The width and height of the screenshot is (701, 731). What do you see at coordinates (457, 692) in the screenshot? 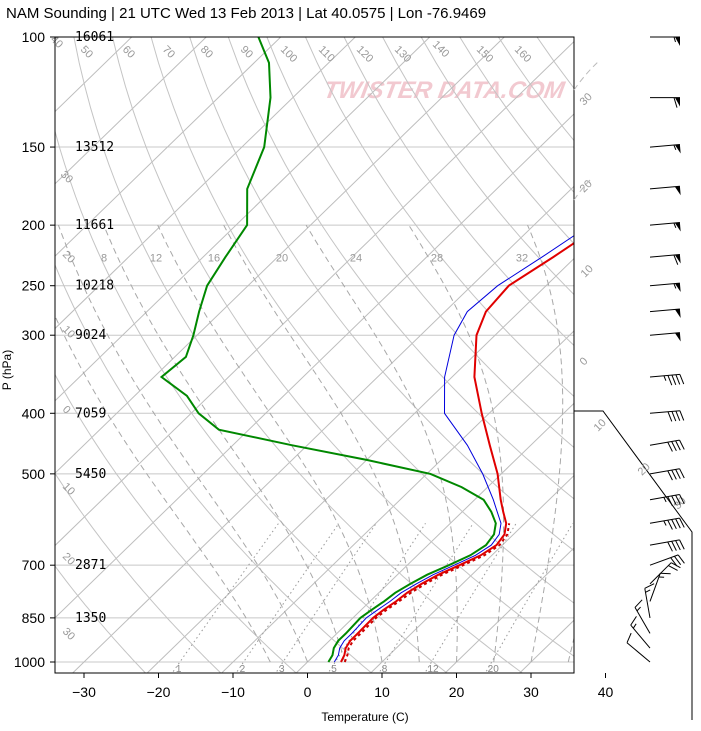
I see `x-tick-label: 20` at bounding box center [457, 692].